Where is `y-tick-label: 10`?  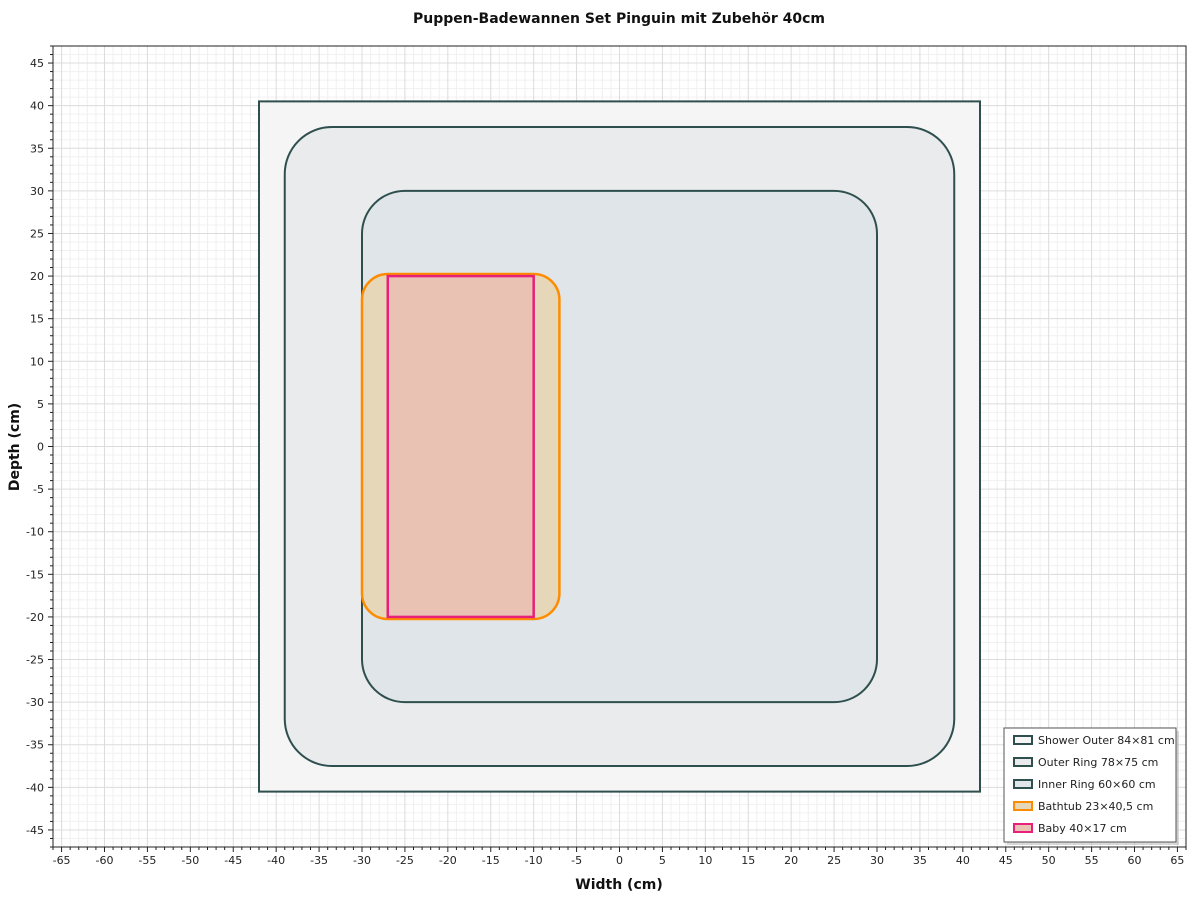 y-tick-label: 10 is located at coordinates (37, 361).